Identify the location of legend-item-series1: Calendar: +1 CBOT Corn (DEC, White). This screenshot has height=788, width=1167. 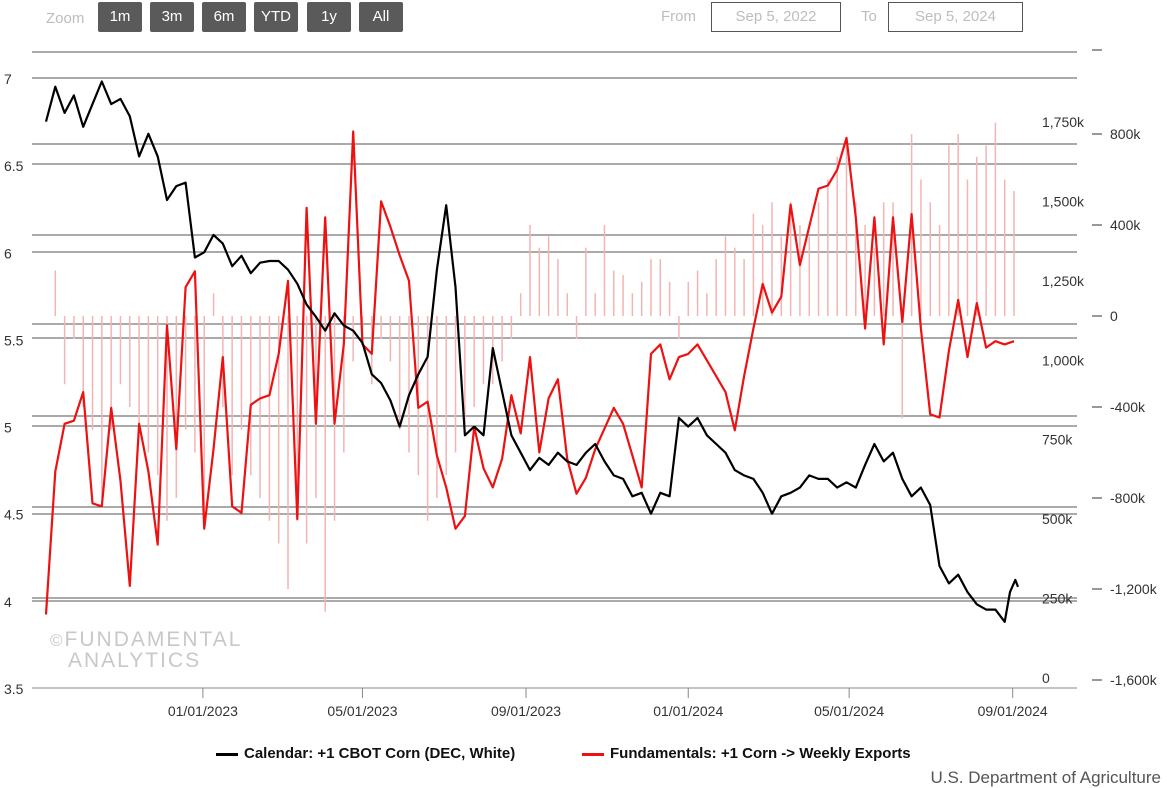
(365, 755).